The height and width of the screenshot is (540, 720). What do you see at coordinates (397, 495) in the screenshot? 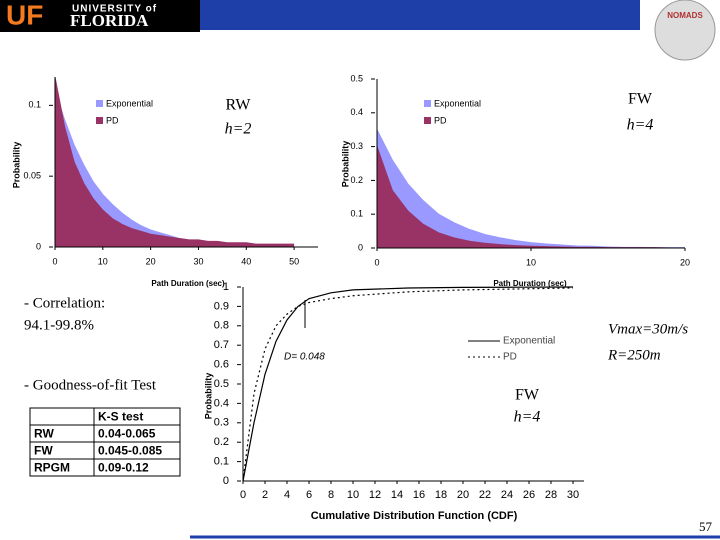
I see `x-tick-label: 14` at bounding box center [397, 495].